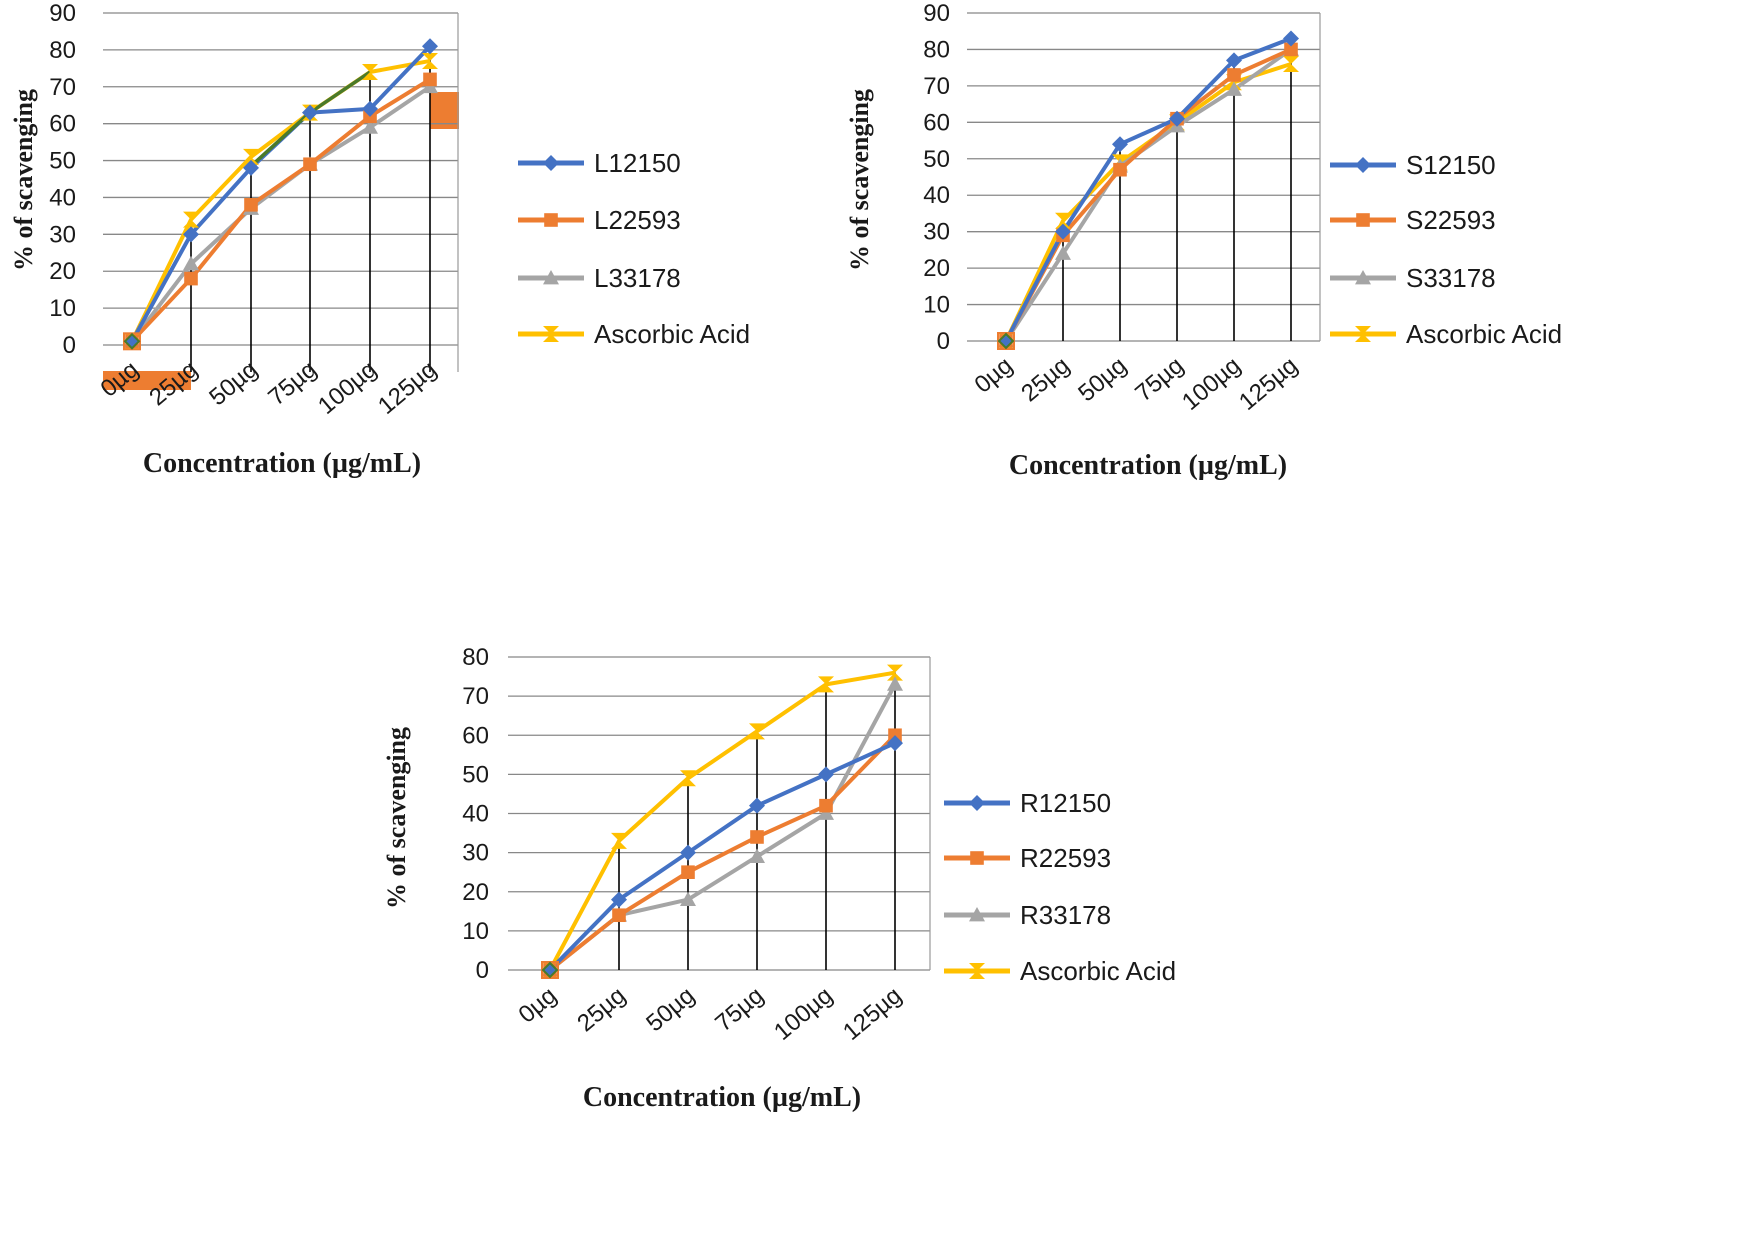 The height and width of the screenshot is (1250, 1762). Describe the element at coordinates (936, 13) in the screenshot. I see `y-tick-label: 90` at that location.